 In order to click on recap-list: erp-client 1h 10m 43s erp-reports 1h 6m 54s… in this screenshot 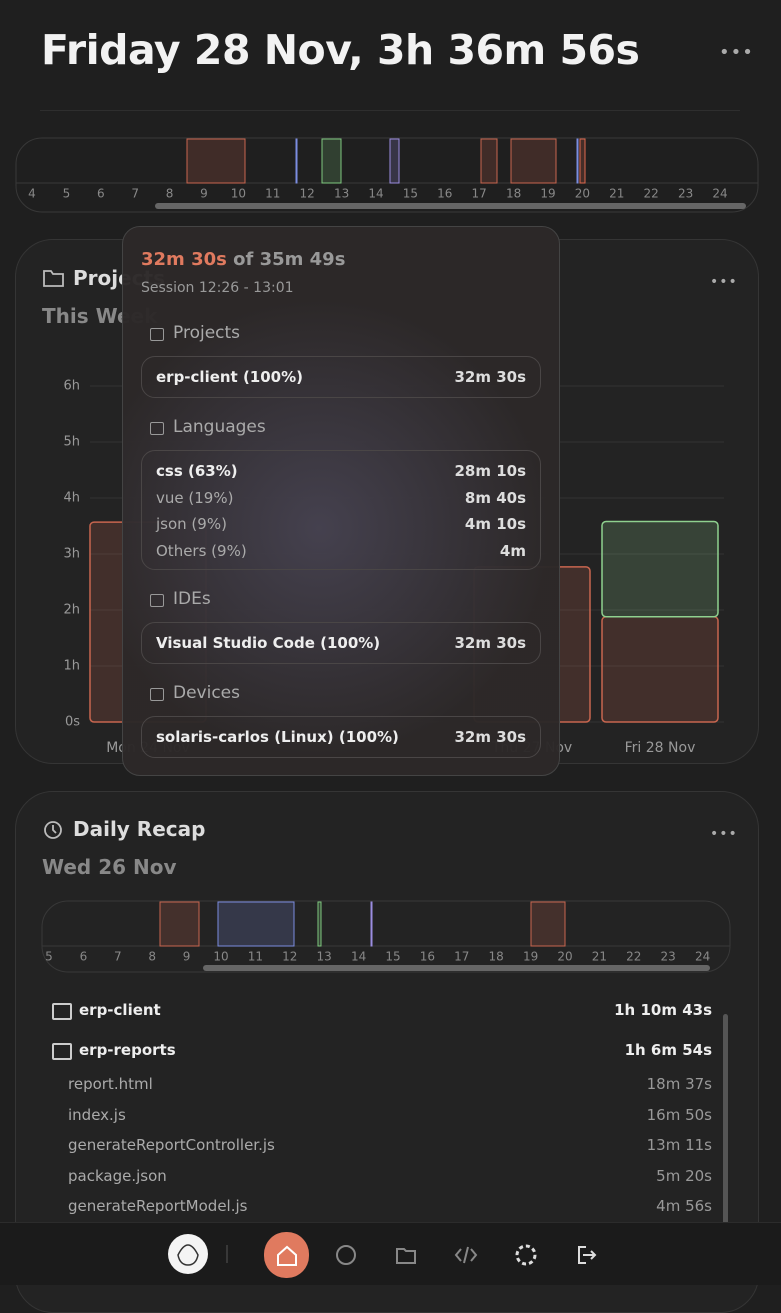, I will do `click(390, 1111)`.